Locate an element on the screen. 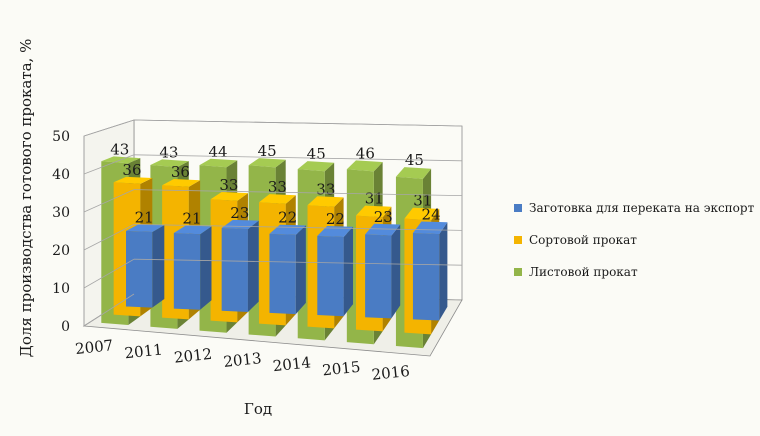  bar-0-2013 is located at coordinates (287, 269).